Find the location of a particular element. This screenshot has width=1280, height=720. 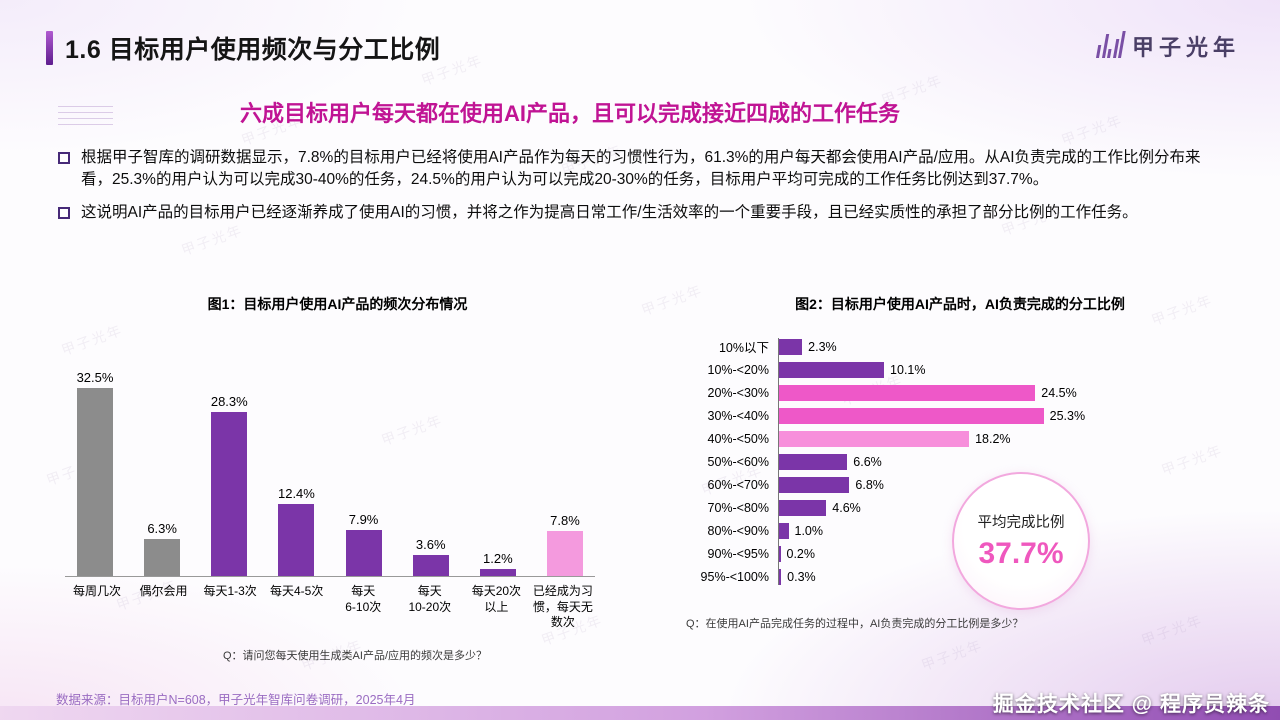

hbar-row: 20%-<30% 24.5% is located at coordinates (960, 392).